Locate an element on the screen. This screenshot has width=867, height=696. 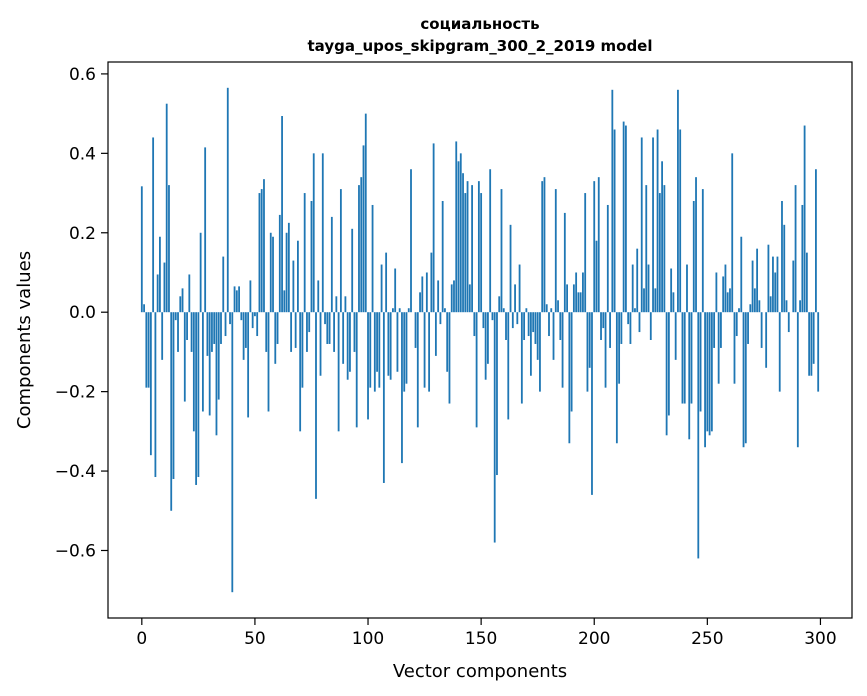
x-tick-label: 0 is located at coordinates (141, 639).